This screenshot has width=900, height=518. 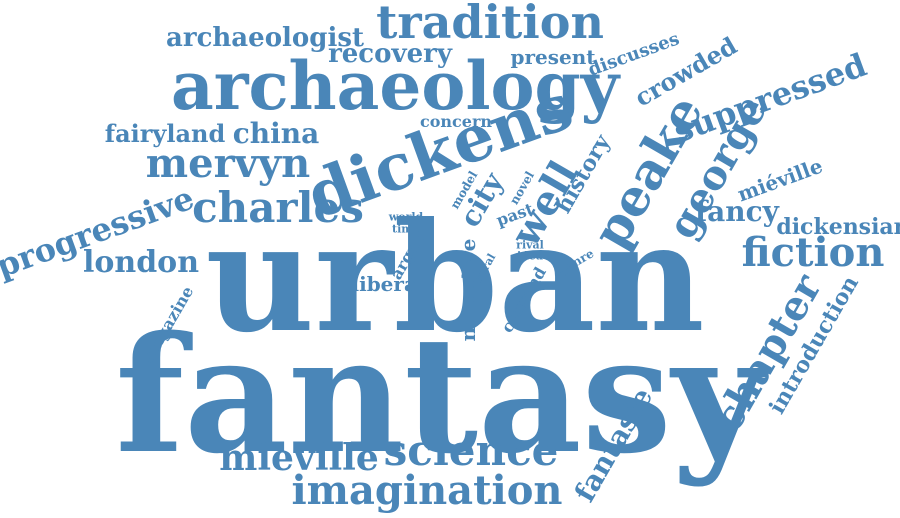 What do you see at coordinates (427, 490) in the screenshot?
I see `word-imagination: imagination` at bounding box center [427, 490].